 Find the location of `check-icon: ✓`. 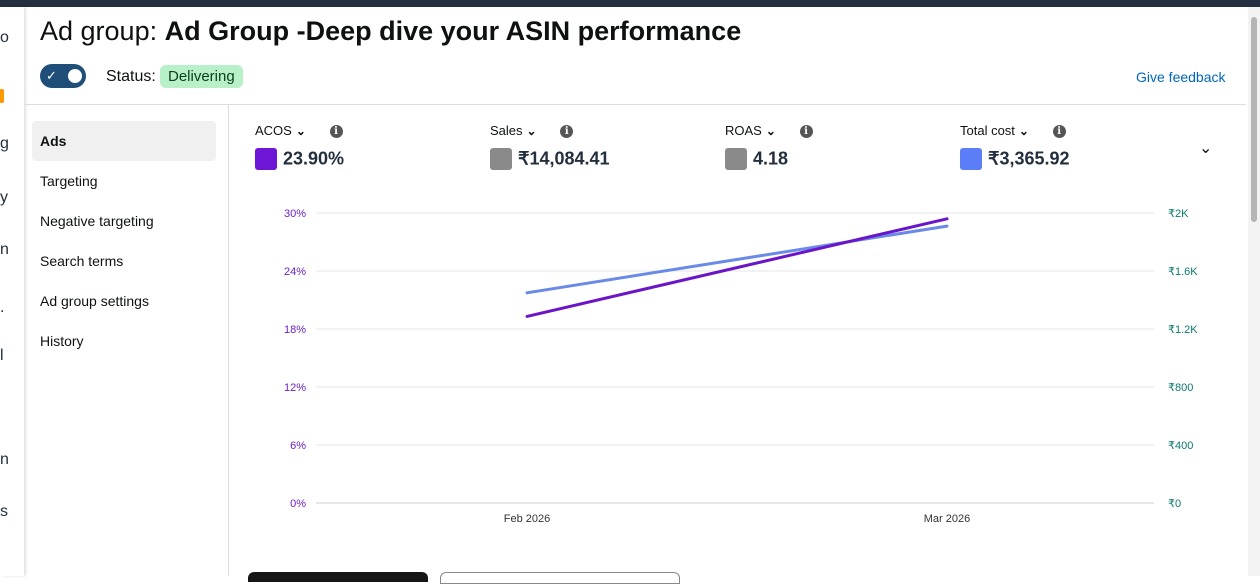

check-icon: ✓ is located at coordinates (51, 75).